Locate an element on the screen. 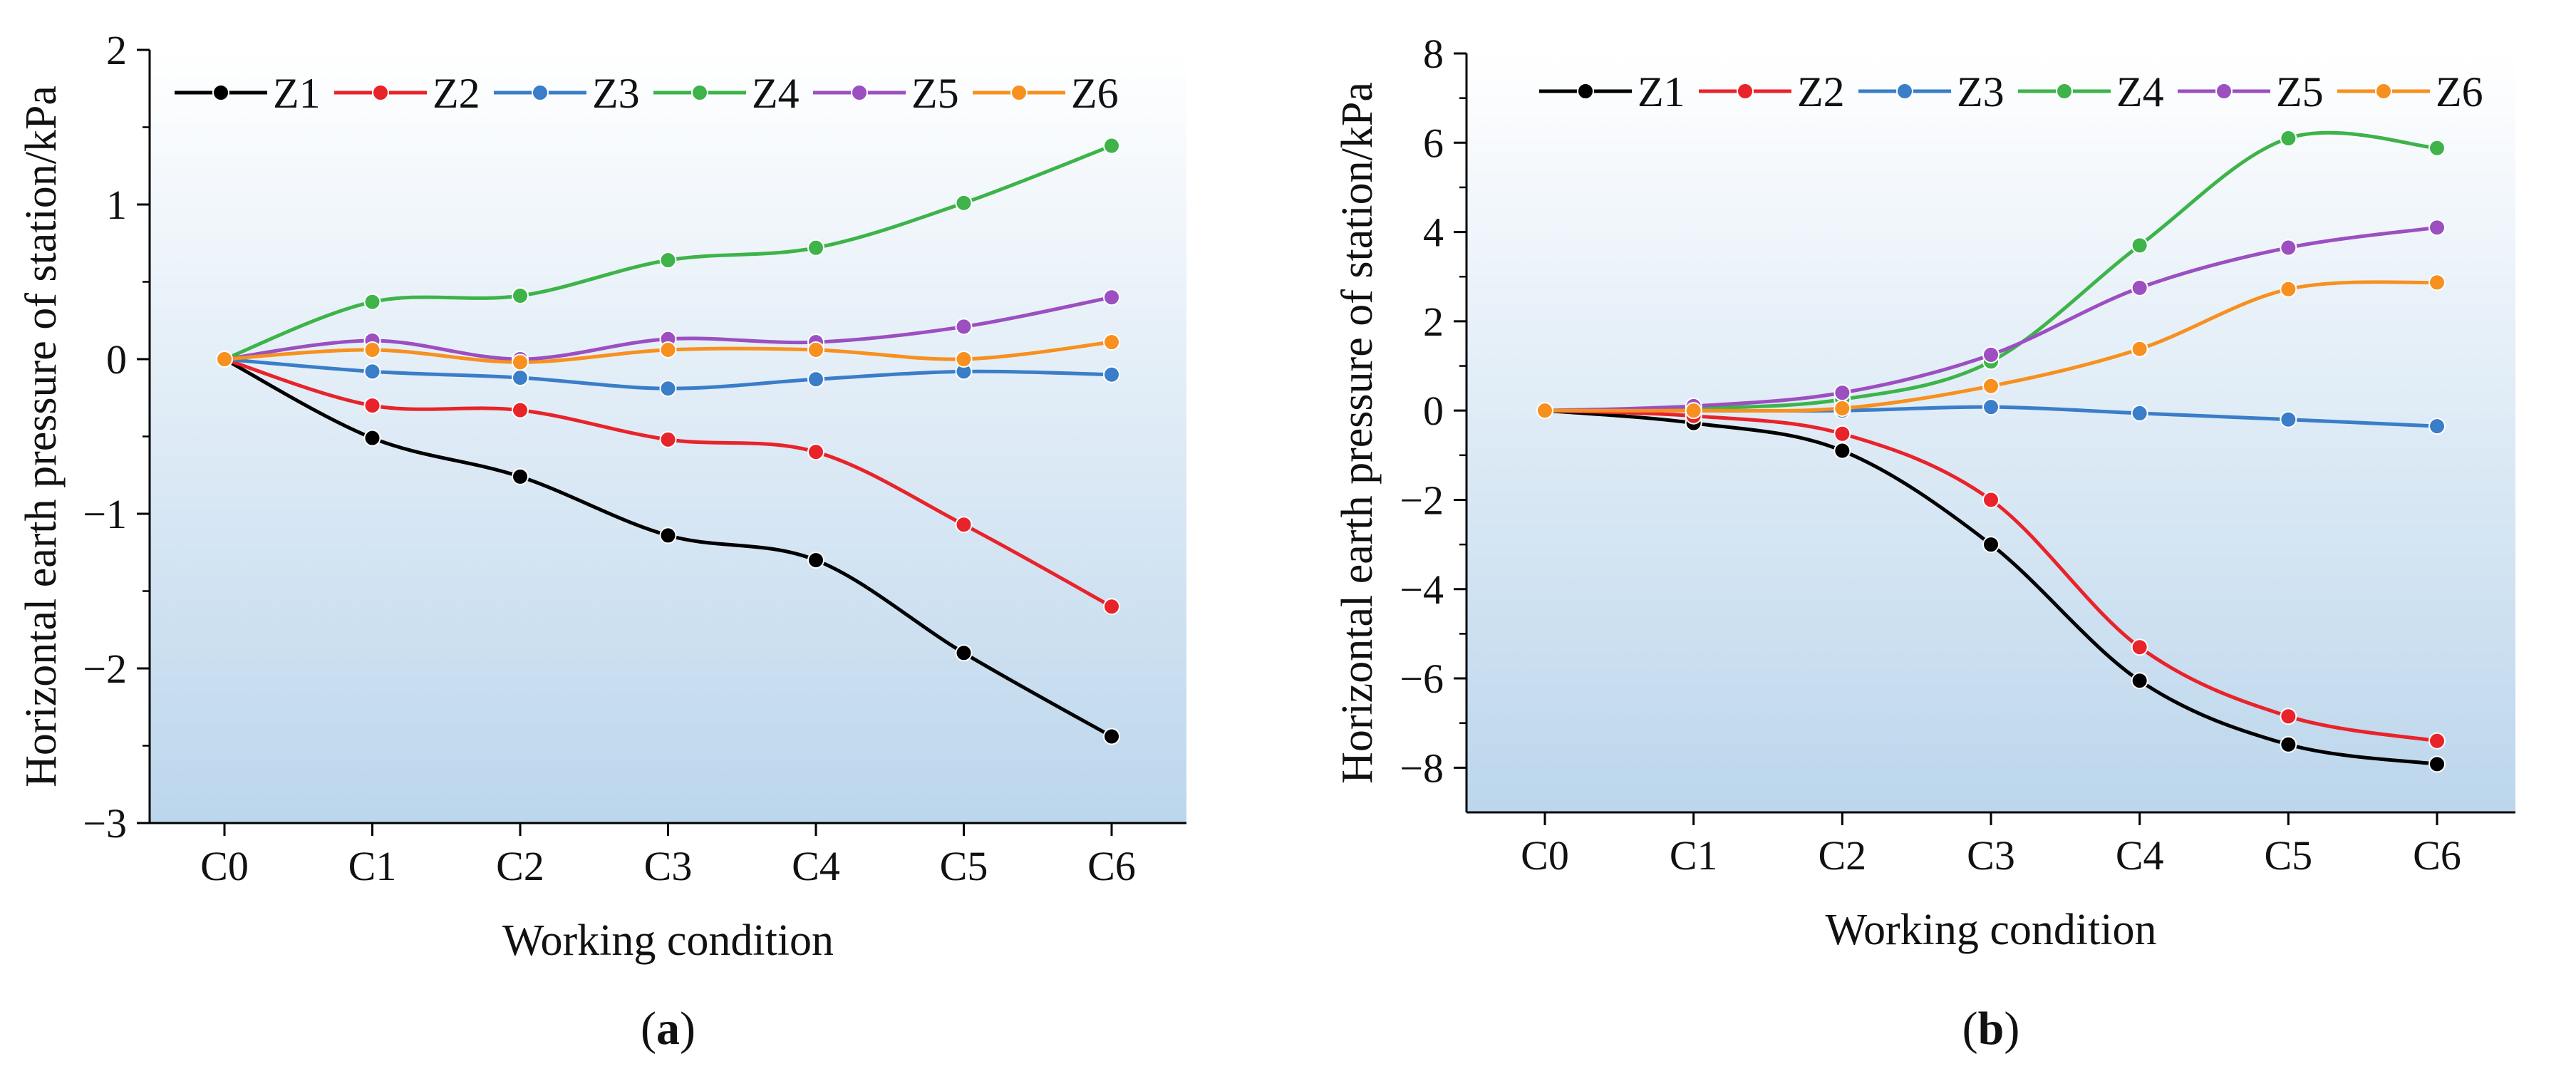  y-tick-label: 6 is located at coordinates (1434, 143).